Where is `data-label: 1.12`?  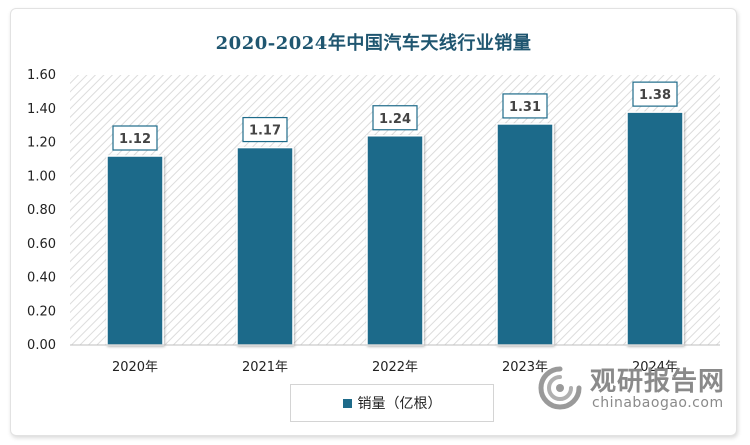 data-label: 1.12 is located at coordinates (135, 139).